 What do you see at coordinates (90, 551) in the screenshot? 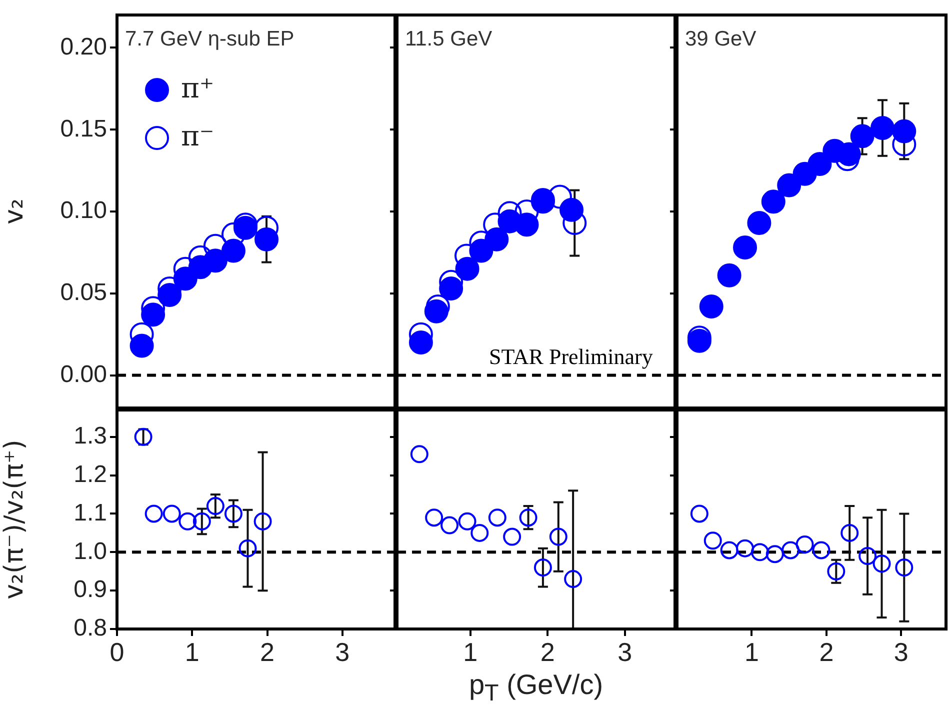
I see `y-tick-label: 1.0` at bounding box center [90, 551].